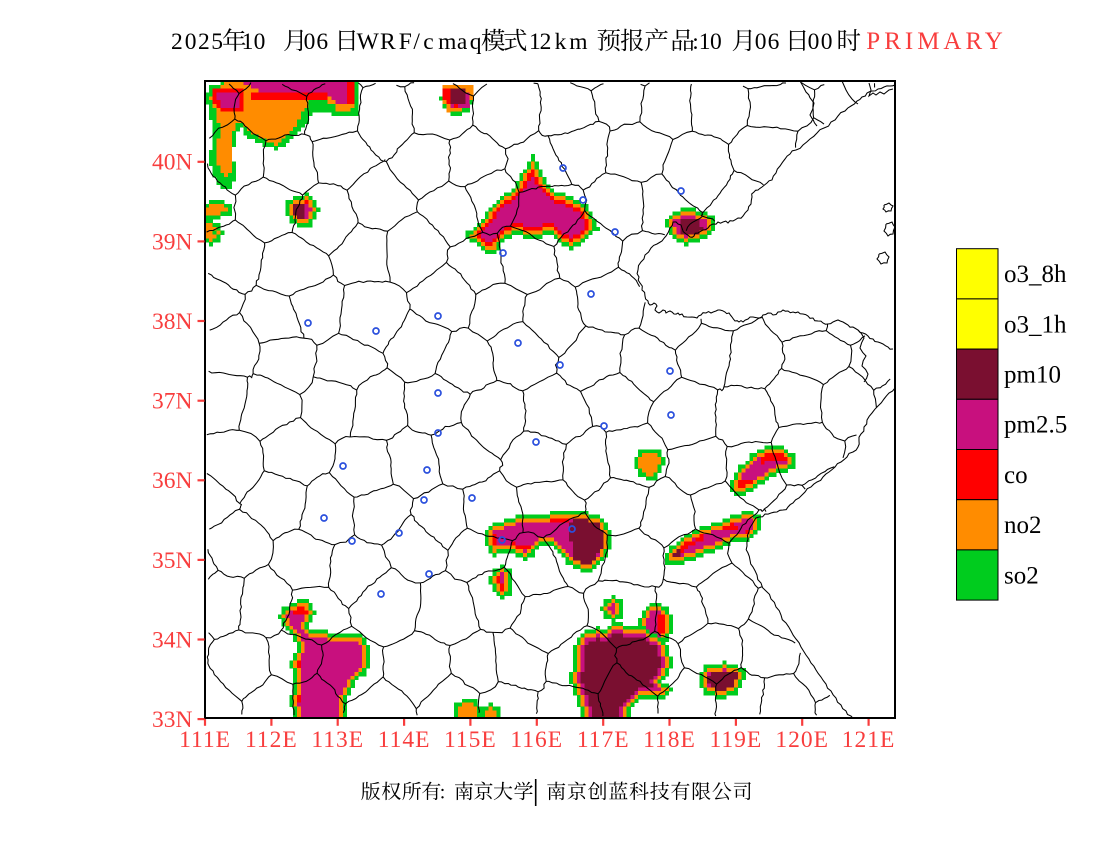  What do you see at coordinates (1016, 475) in the screenshot?
I see `svg-text: co` at bounding box center [1016, 475].